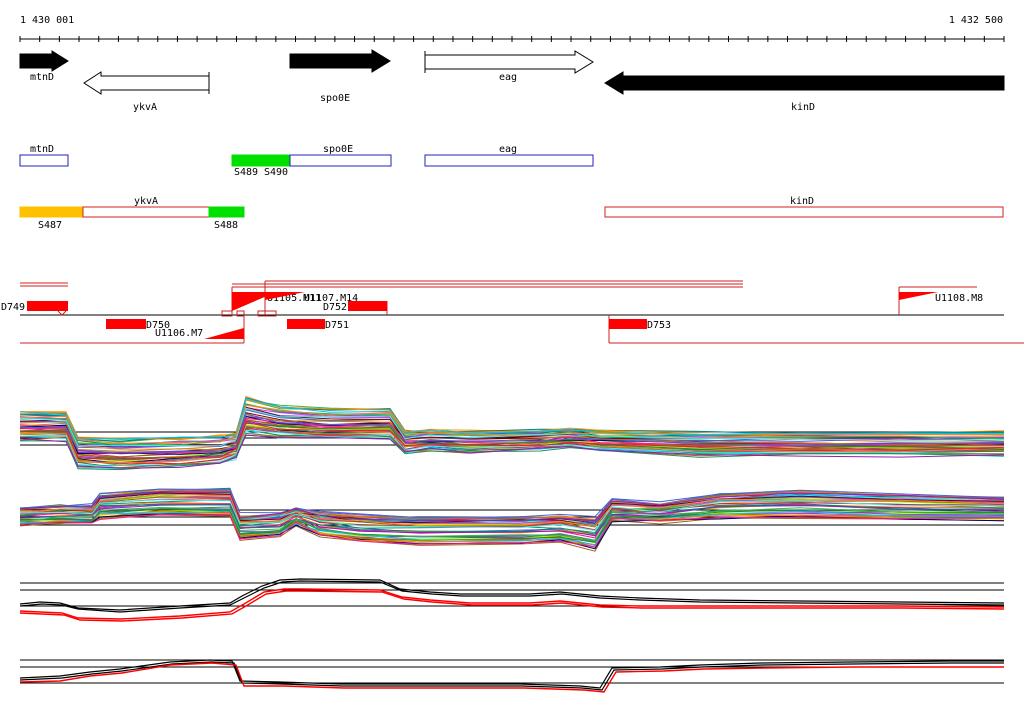 This screenshot has height=714, width=1024. What do you see at coordinates (44, 61) in the screenshot?
I see `gene-arrow-mtnD` at bounding box center [44, 61].